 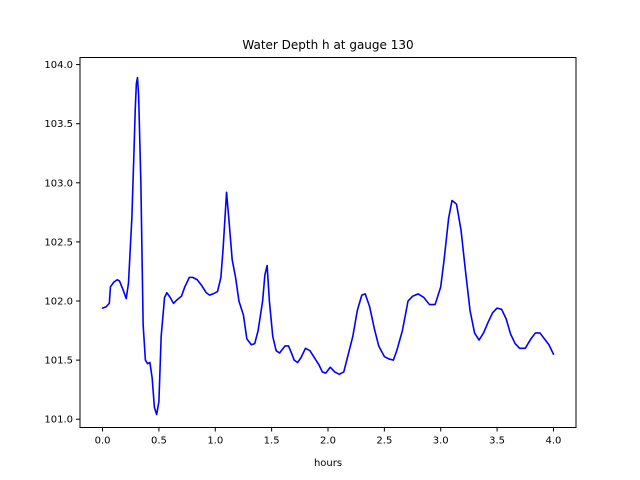 I want to click on y-tick-label: 102.0, so click(x=58, y=302).